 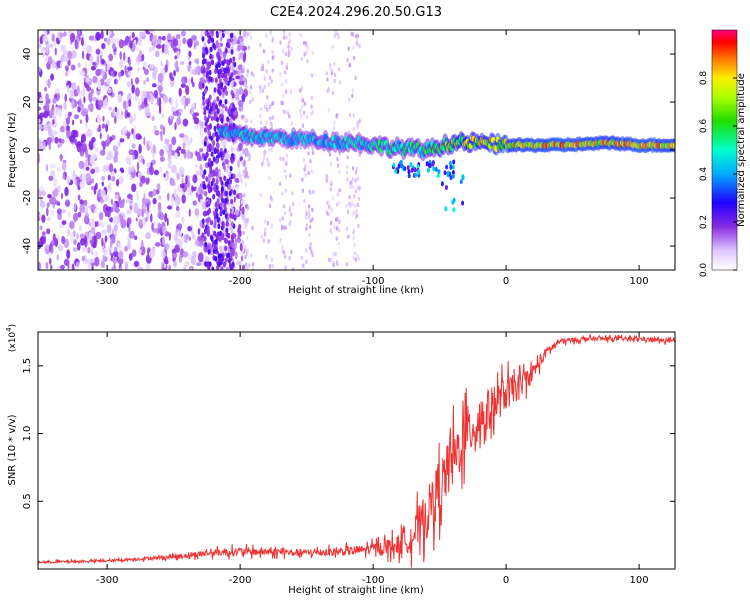 I want to click on x-tick-label: 0, so click(x=506, y=580).